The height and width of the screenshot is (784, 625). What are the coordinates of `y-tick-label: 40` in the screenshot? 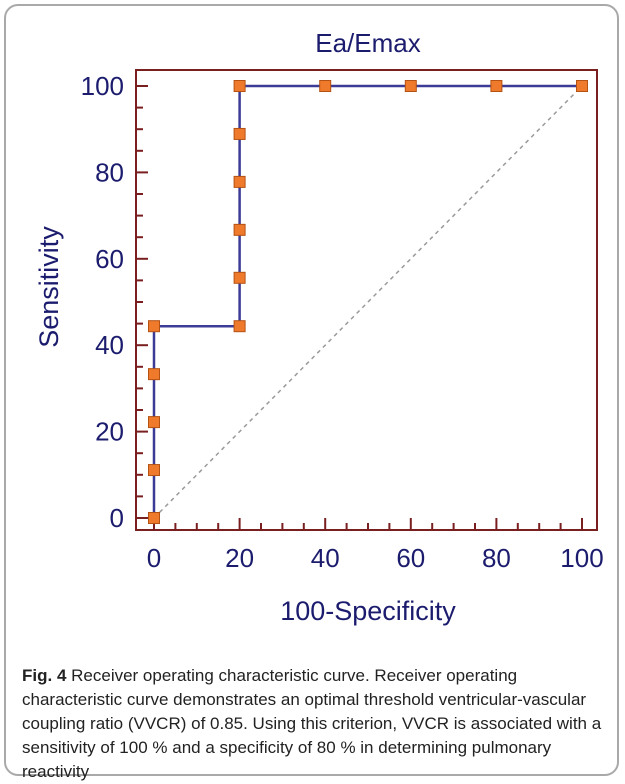 It's located at (109, 345).